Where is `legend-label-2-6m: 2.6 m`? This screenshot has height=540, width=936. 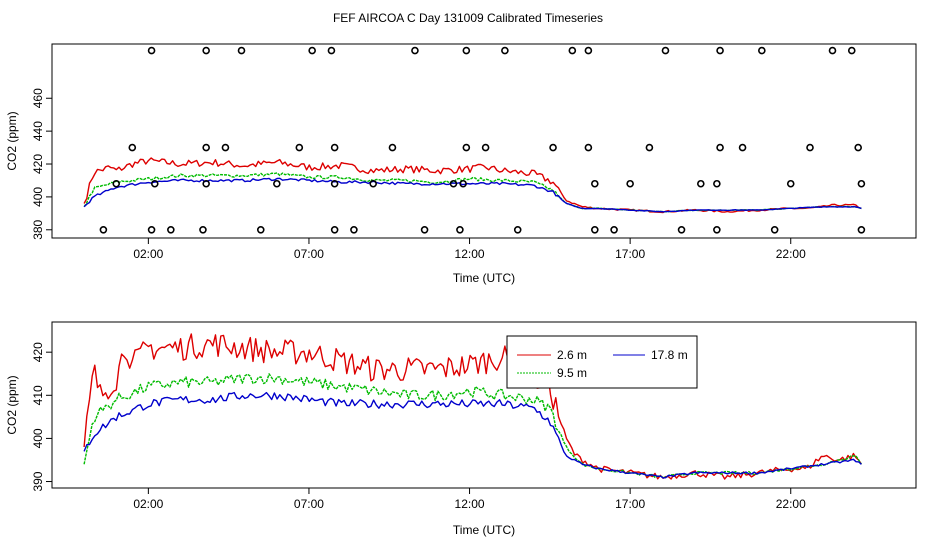 legend-label-2-6m: 2.6 m is located at coordinates (572, 355).